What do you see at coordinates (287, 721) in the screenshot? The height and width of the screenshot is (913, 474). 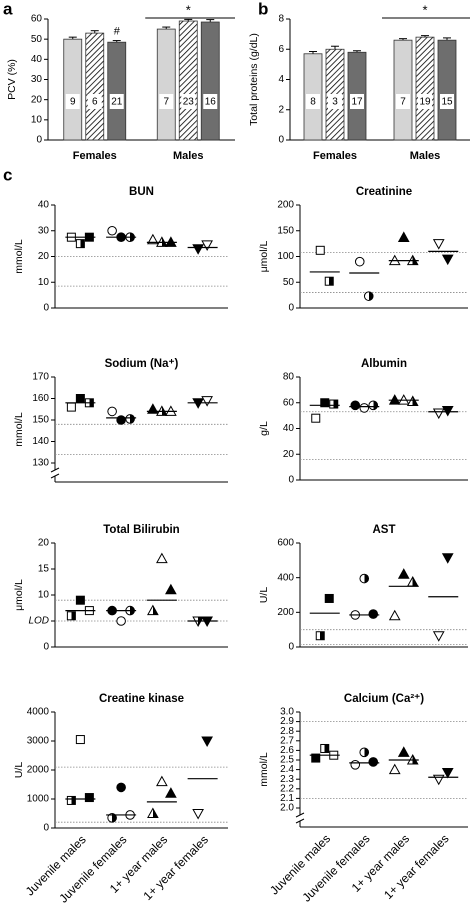 I see `y-tick-label: 2.9` at bounding box center [287, 721].